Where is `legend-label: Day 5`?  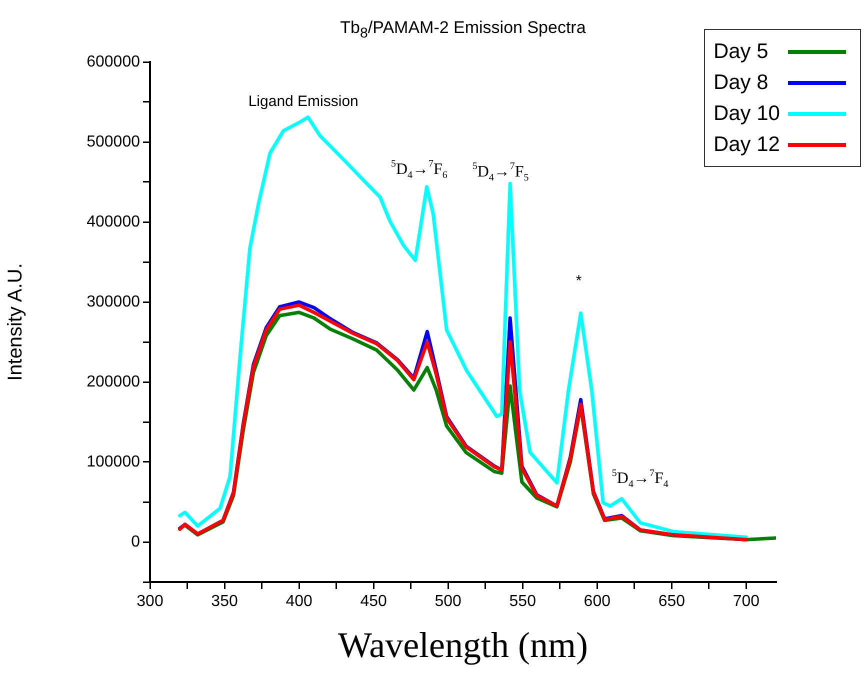
legend-label: Day 5 is located at coordinates (740, 52).